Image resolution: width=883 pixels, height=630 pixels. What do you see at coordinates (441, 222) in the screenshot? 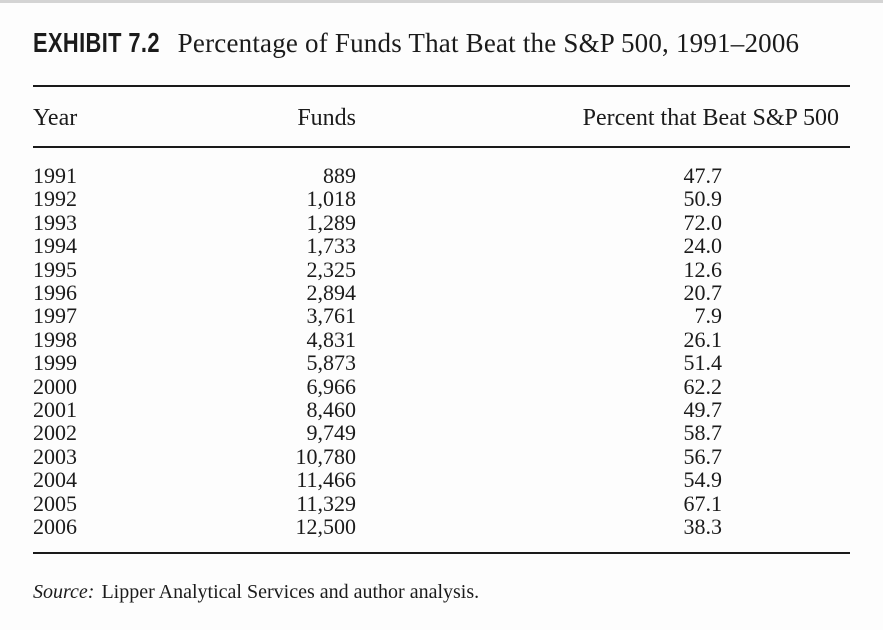
I see `table-row: 1993 1,289 72.0` at bounding box center [441, 222].